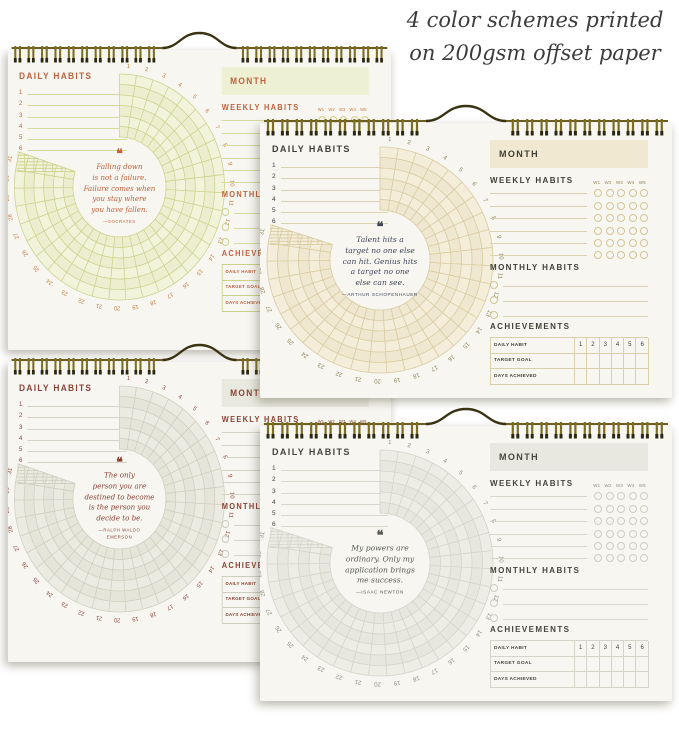 The image size is (679, 736). What do you see at coordinates (11, 471) in the screenshot?
I see `day-number-label: 31` at bounding box center [11, 471].